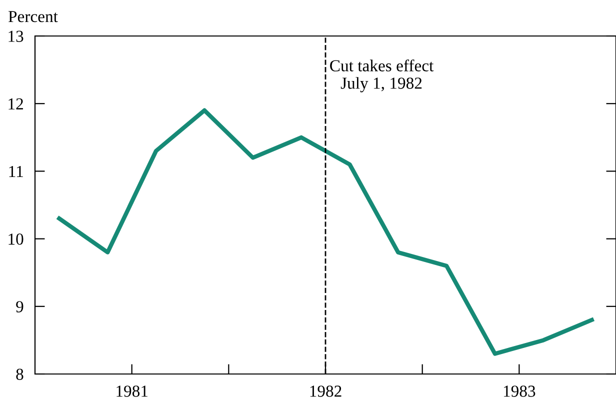 The image size is (616, 402). Describe the element at coordinates (33, 16) in the screenshot. I see `y-axis-title: Percent` at that location.